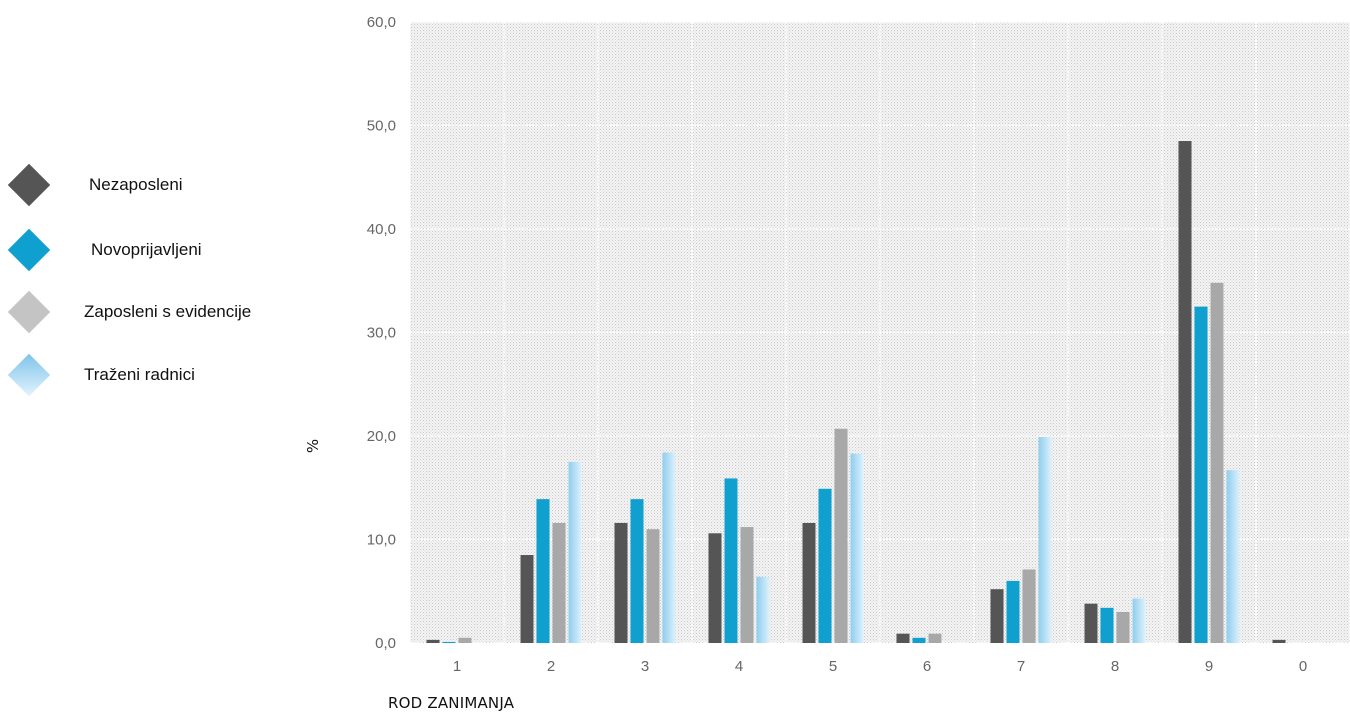  Describe the element at coordinates (168, 311) in the screenshot. I see `legend-label: Zaposleni s evidencije` at that location.